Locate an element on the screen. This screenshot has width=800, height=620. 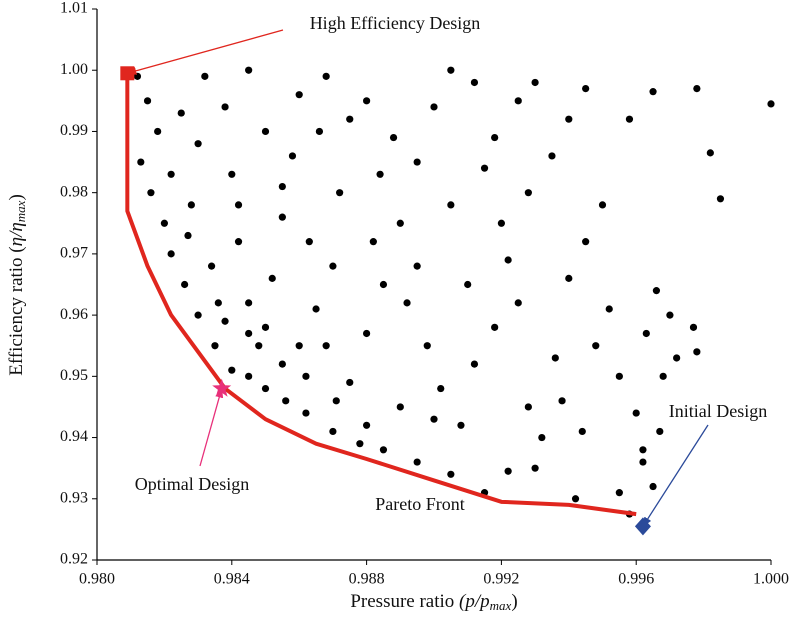
y-axis-label: Efficiency ratio (η/ηmax) is located at coordinates (17, 285).